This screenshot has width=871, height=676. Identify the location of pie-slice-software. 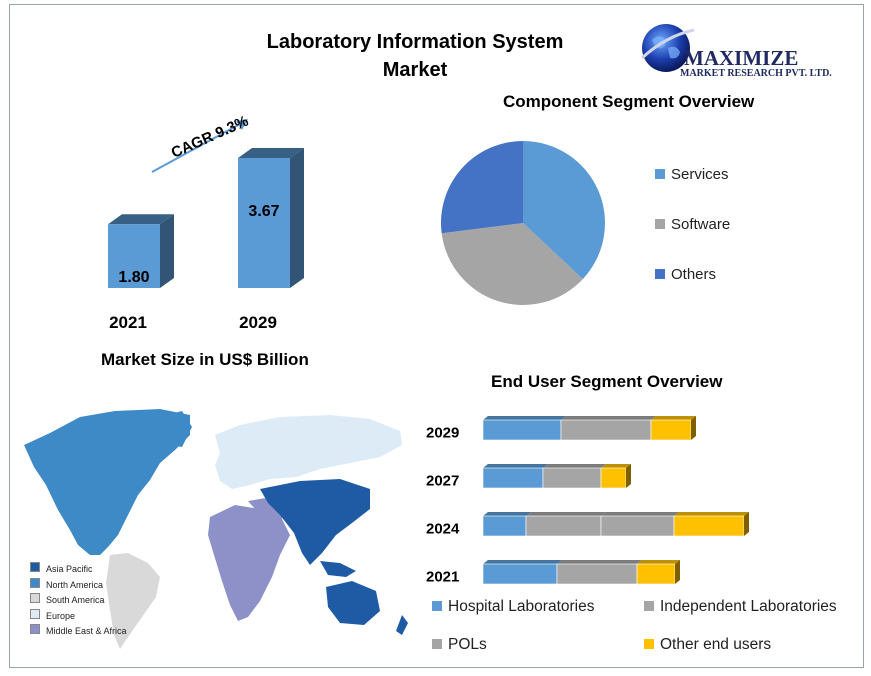
(512, 264).